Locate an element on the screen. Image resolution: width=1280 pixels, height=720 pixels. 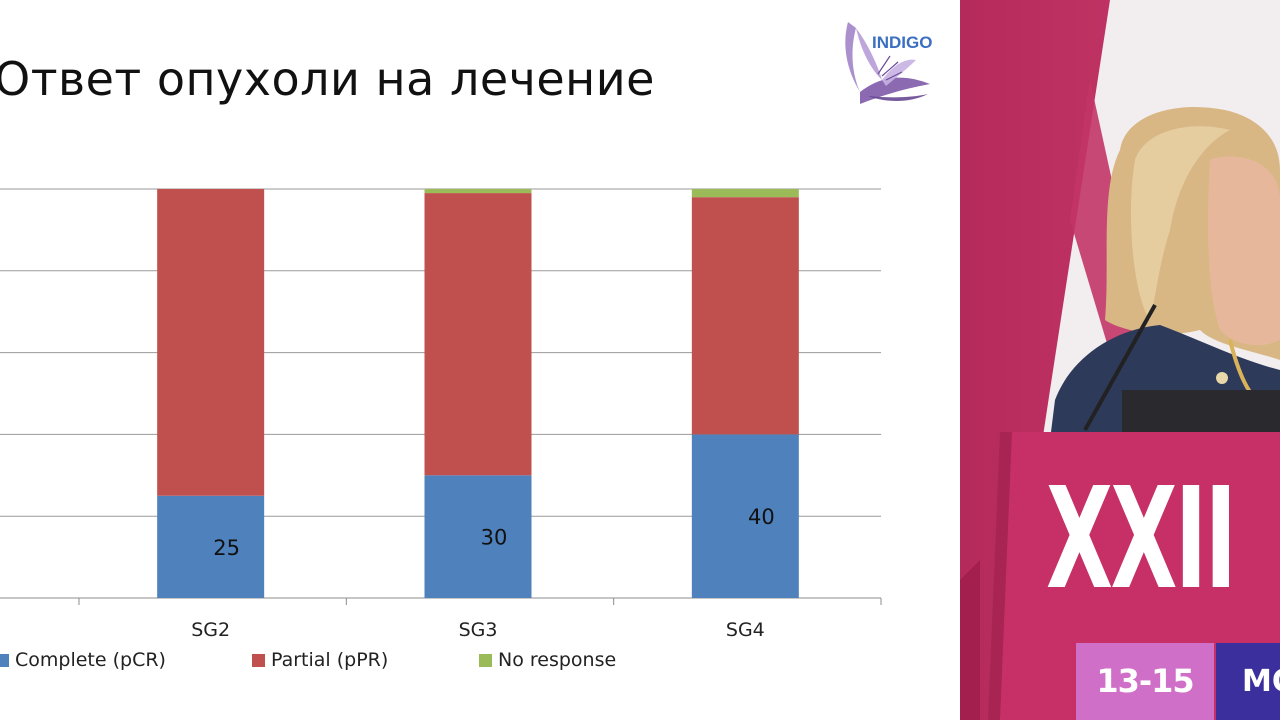
bar-complete-sg2 is located at coordinates (211, 546).